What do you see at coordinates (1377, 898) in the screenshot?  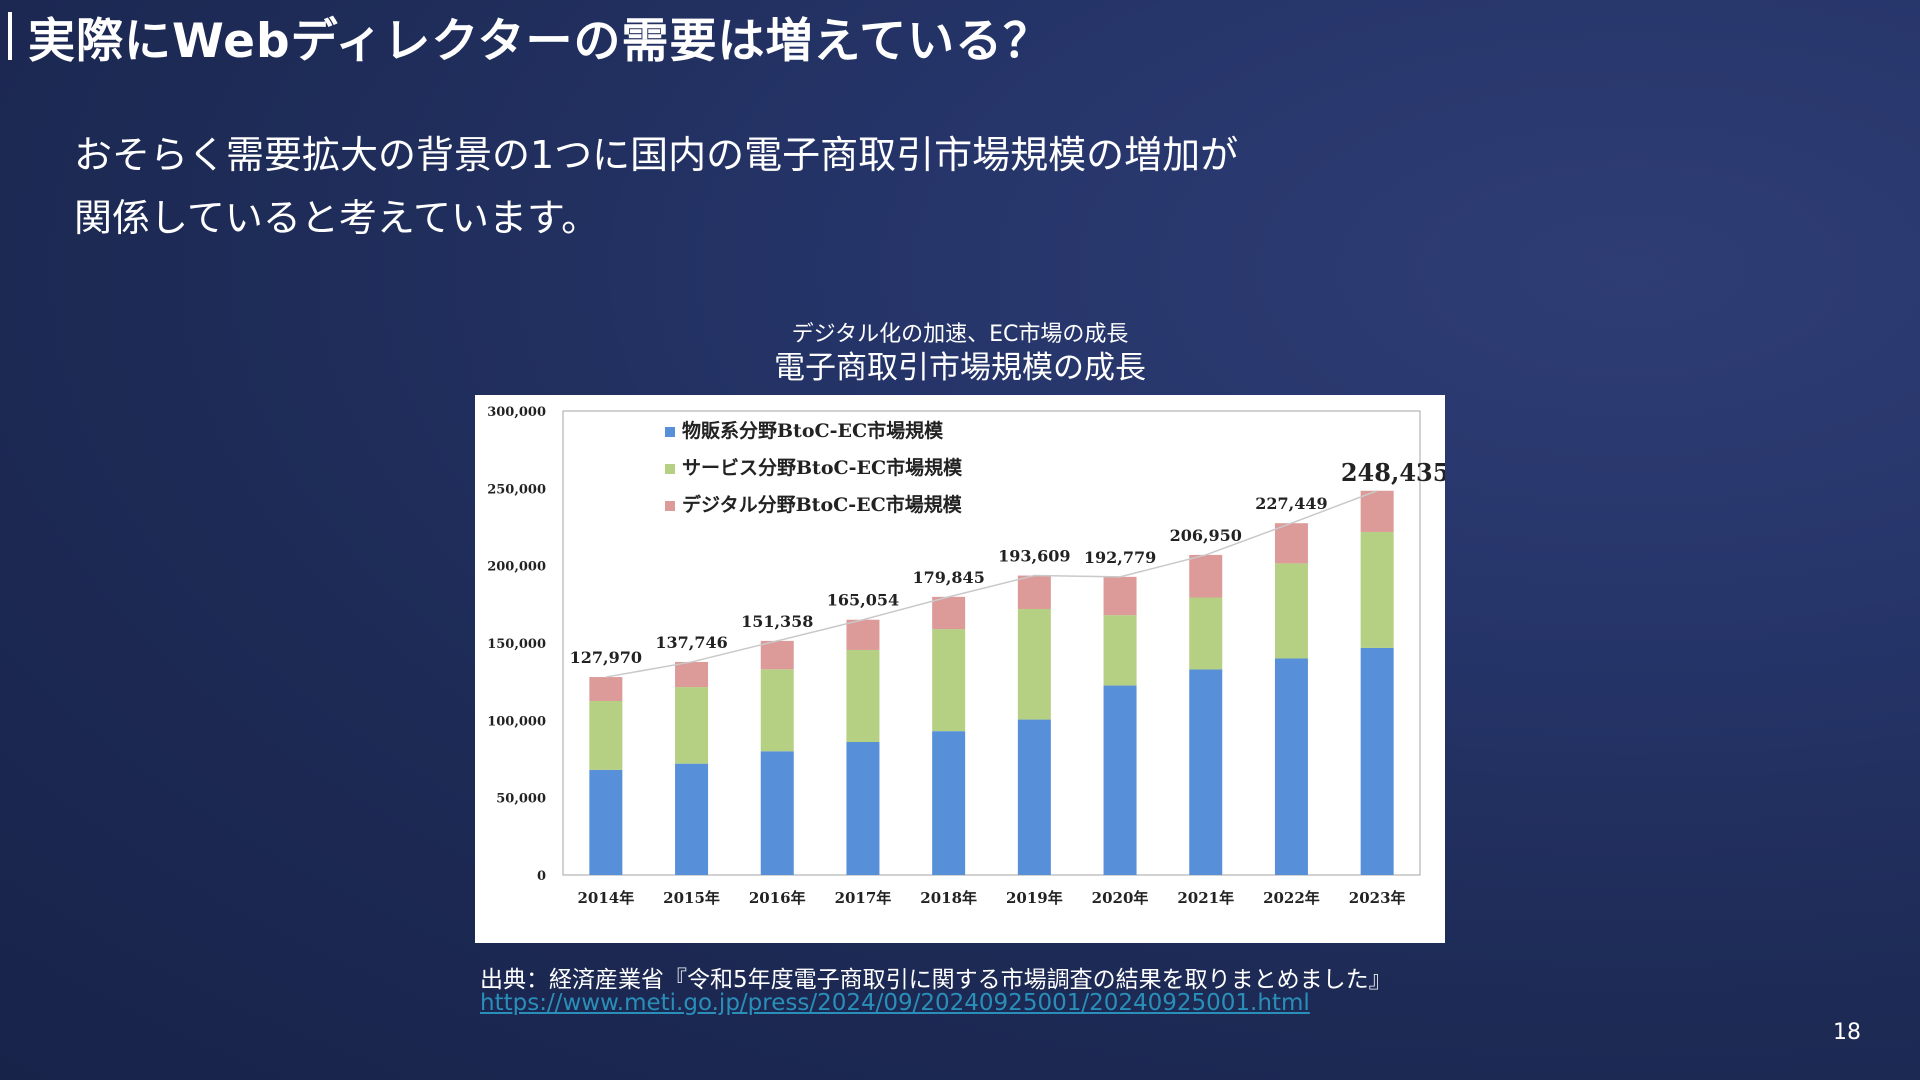 I see `x-tick-label: 2023年` at bounding box center [1377, 898].